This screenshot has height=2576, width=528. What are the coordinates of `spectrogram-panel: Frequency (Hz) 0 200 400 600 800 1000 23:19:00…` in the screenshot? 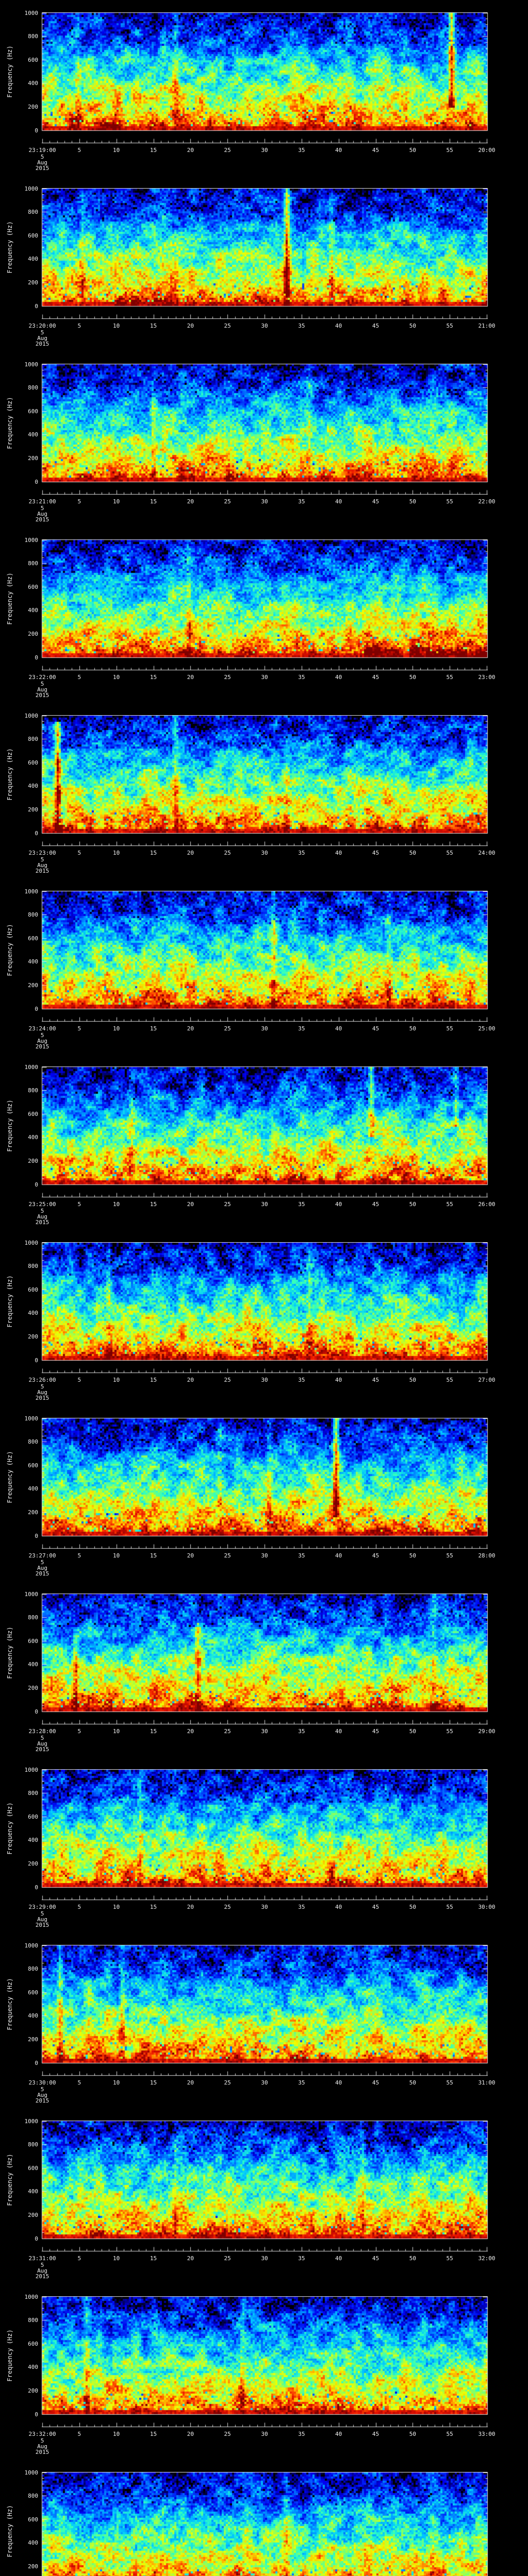 It's located at (264, 99).